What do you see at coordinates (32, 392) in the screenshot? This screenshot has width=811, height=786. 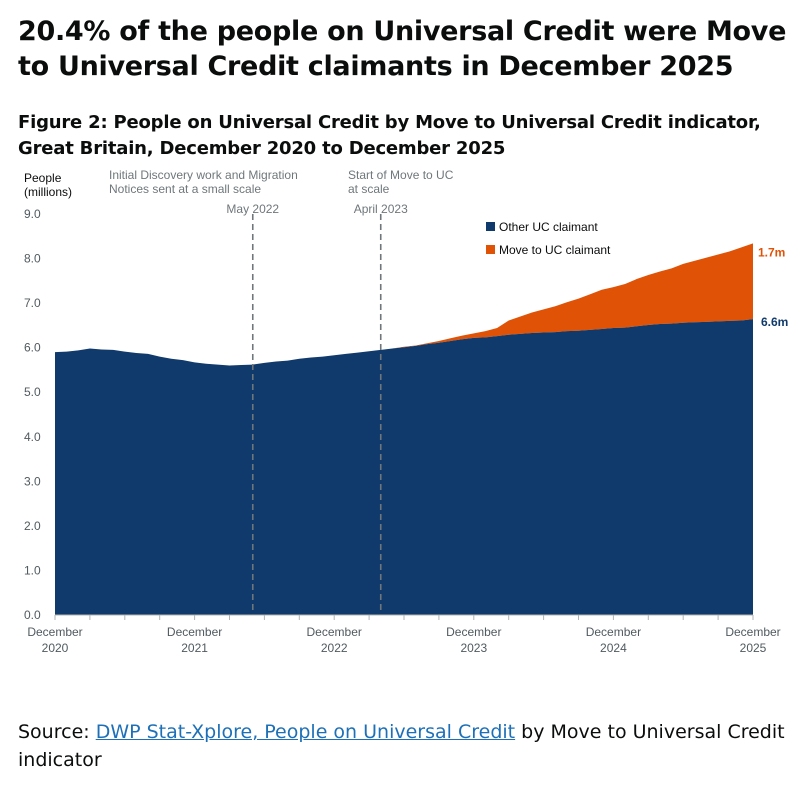 I see `y-tick-label: 5.0` at bounding box center [32, 392].